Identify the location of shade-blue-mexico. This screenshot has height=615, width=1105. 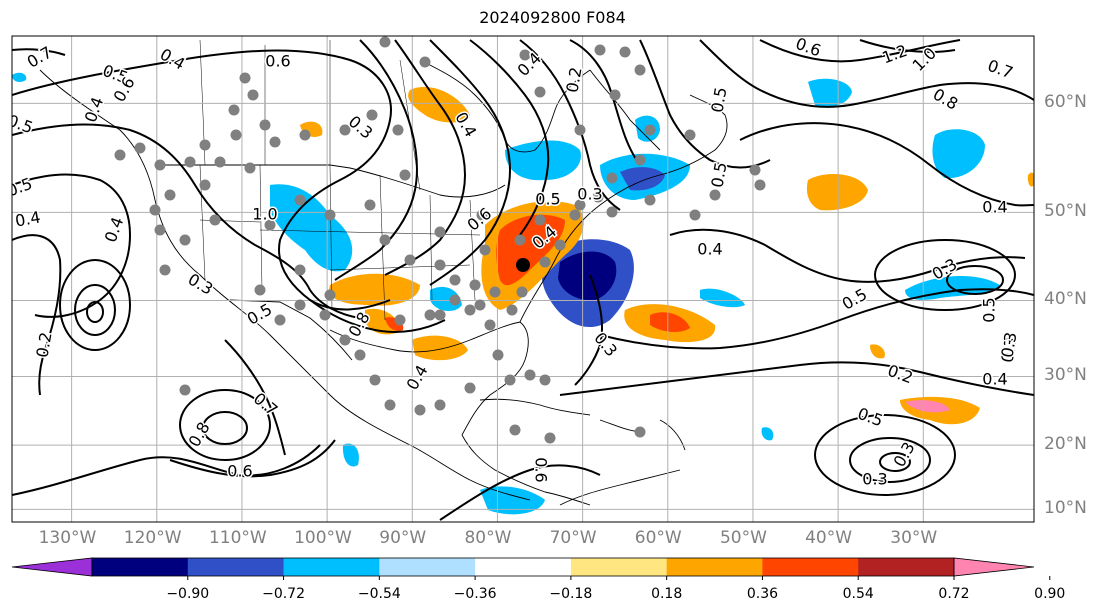
(350, 455).